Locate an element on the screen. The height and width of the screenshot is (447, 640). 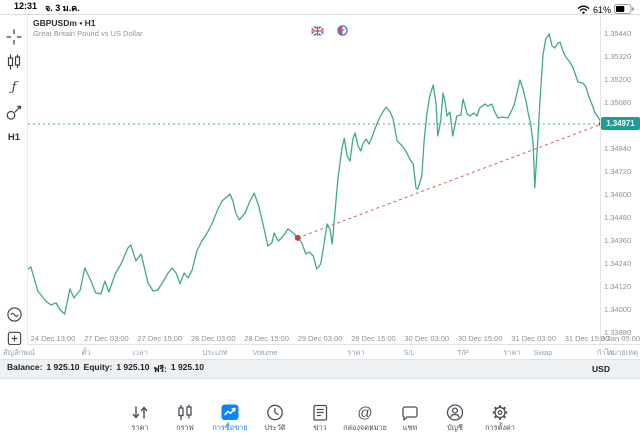
symbol-title: GBPUSDm • H1 is located at coordinates (64, 23).